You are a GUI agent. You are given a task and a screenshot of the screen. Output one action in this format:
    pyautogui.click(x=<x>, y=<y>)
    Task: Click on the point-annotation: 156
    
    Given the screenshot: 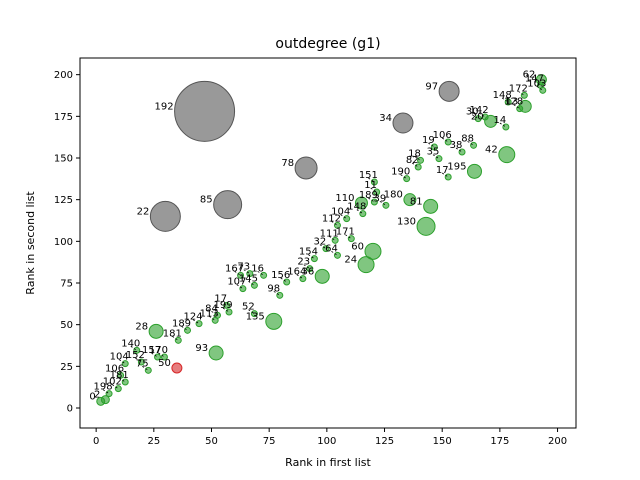 What is the action you would take?
    pyautogui.click(x=280, y=275)
    